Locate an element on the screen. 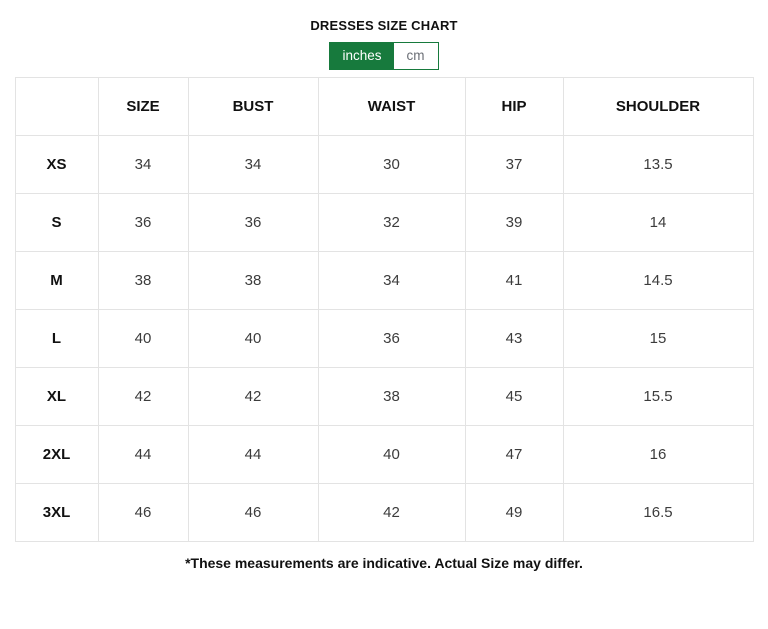  table-row: L 40 40 36 43 15 is located at coordinates (384, 338).